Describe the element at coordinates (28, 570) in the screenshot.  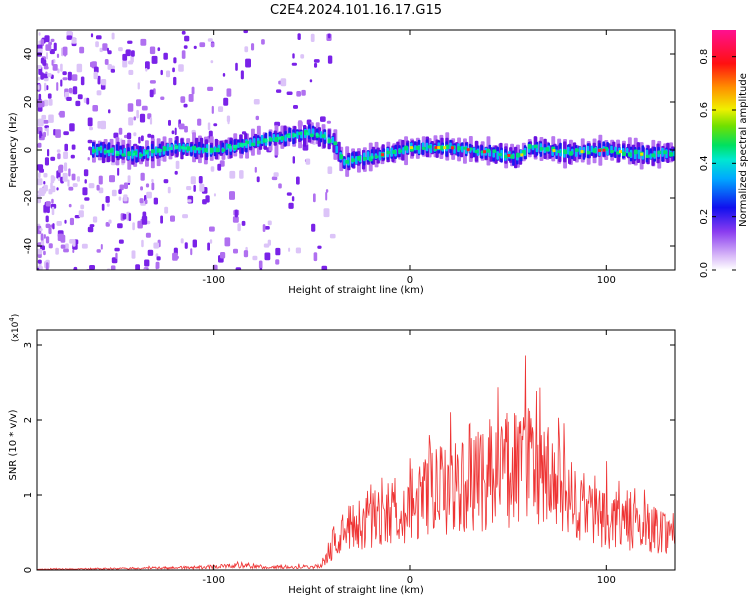
I see `snr-y-tick-label: 0` at that location.